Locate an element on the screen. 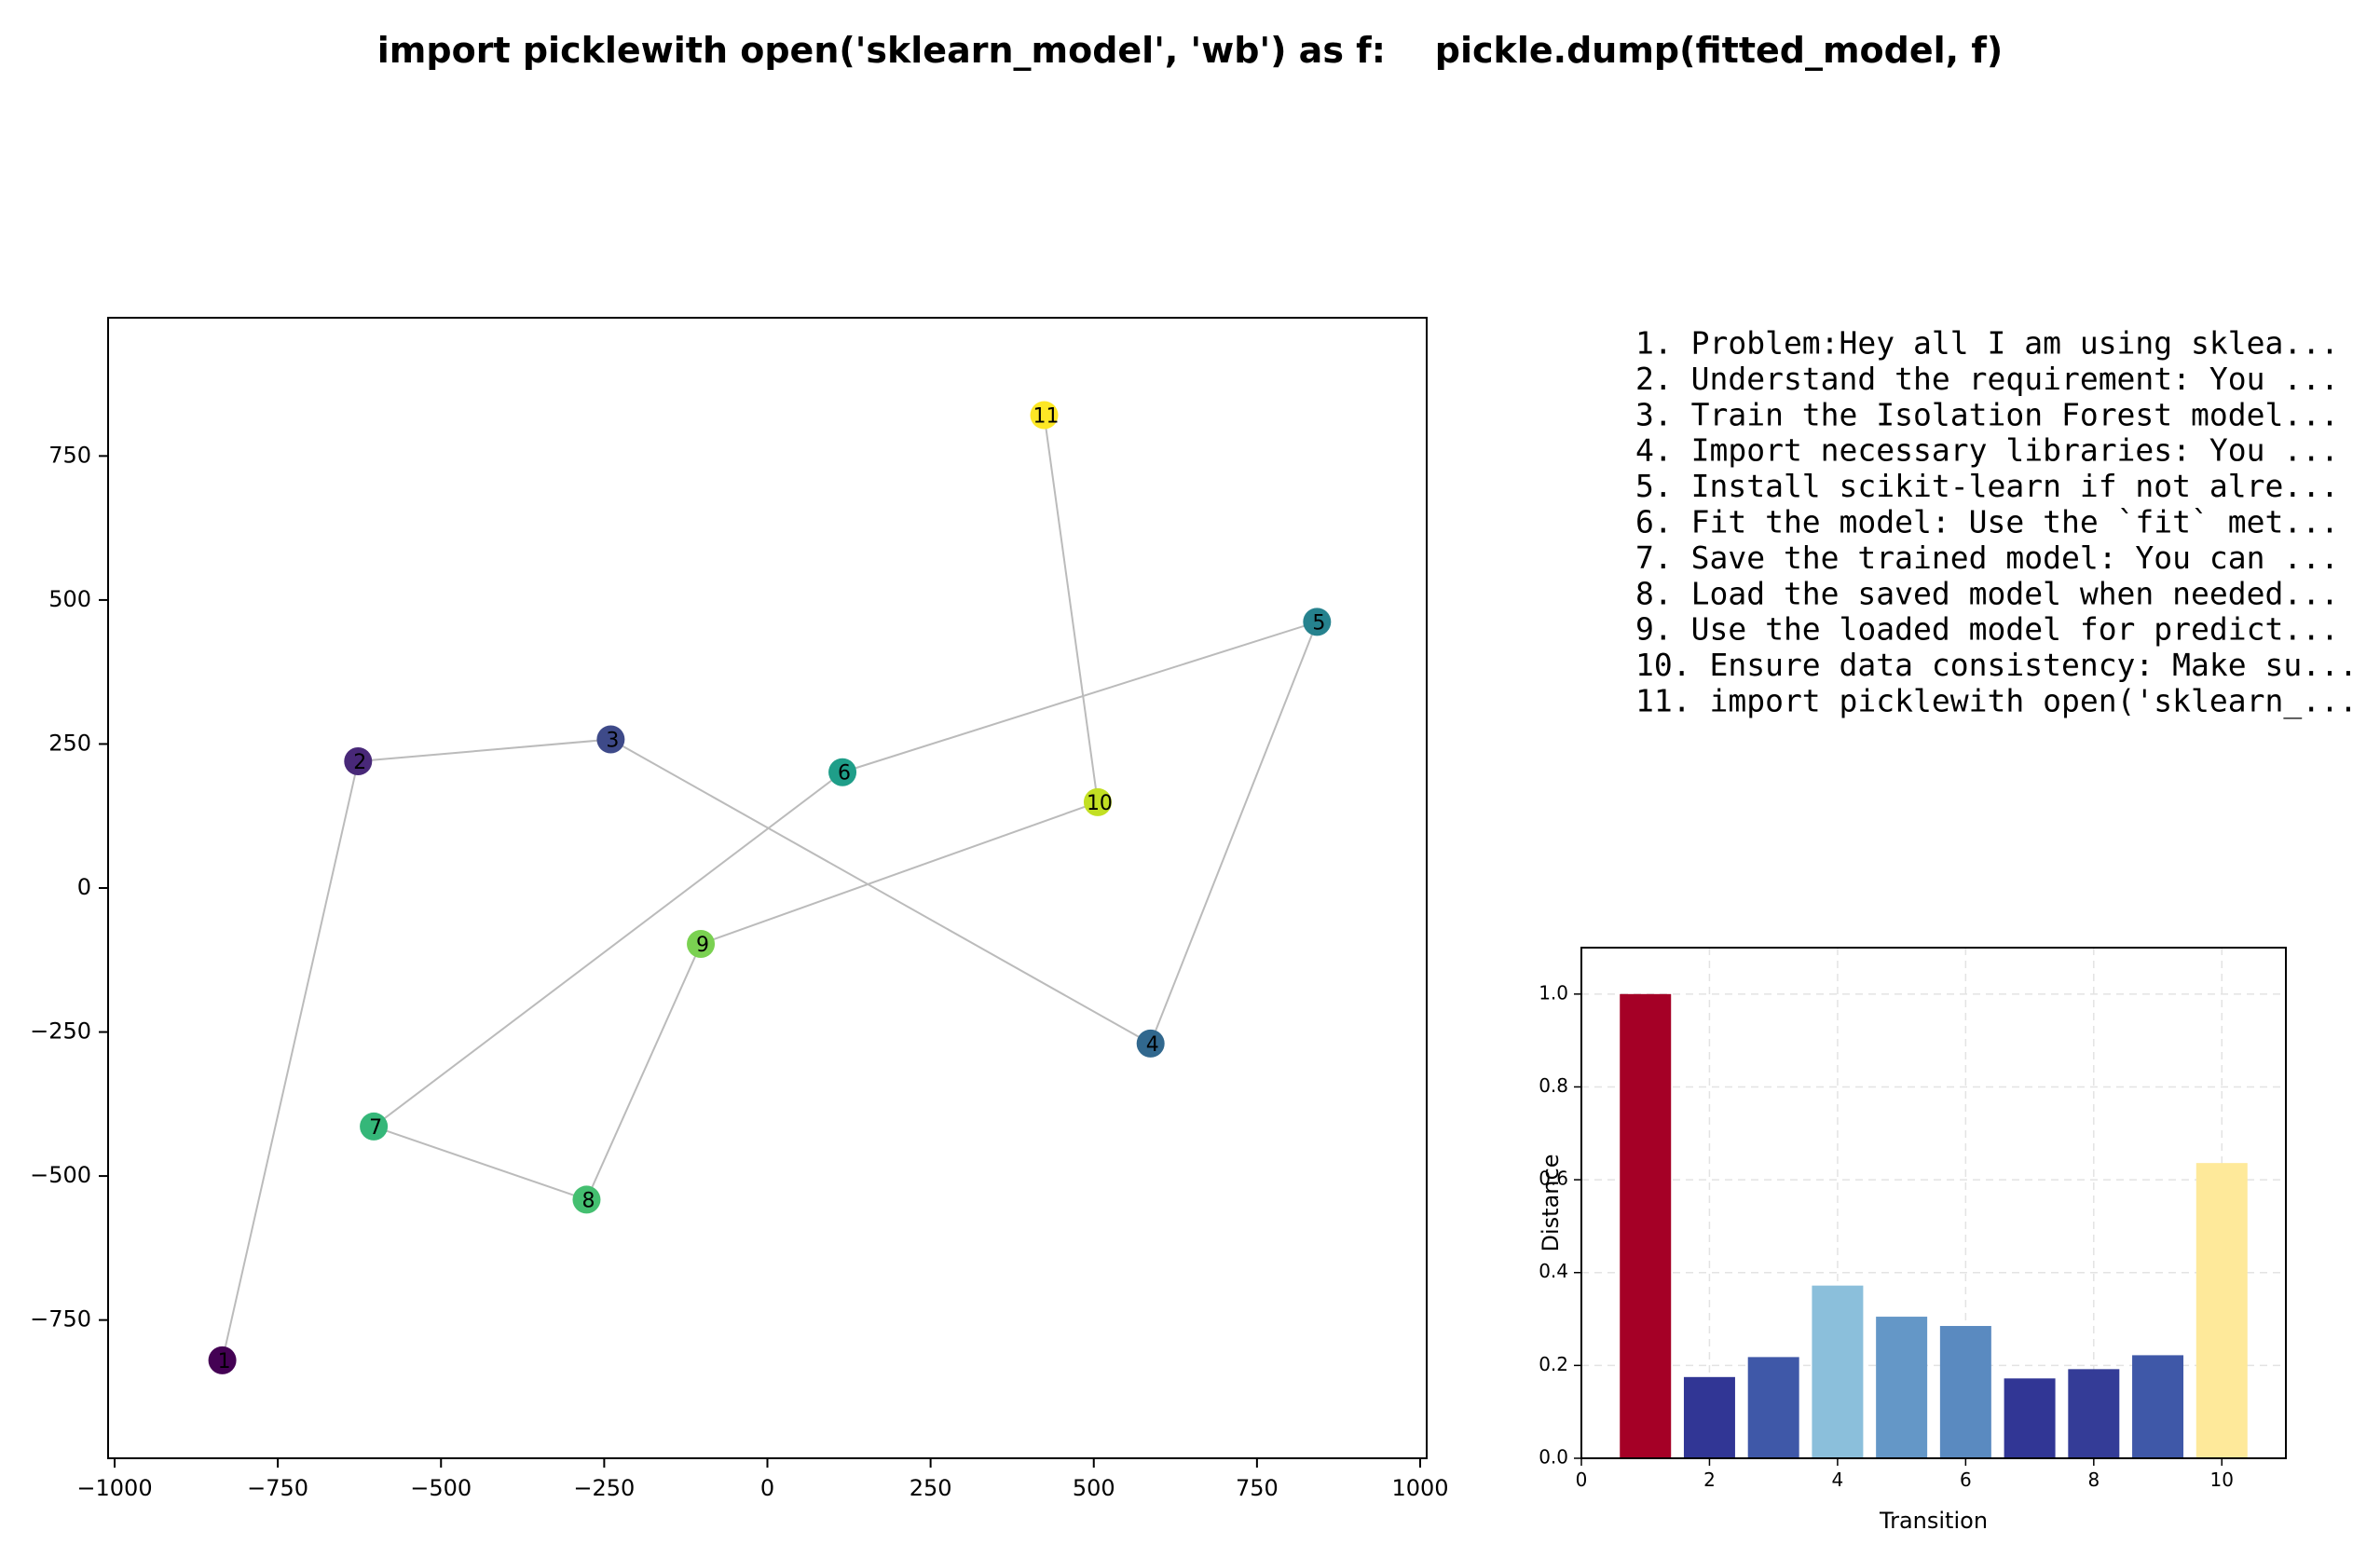  y-tick-label: −500 is located at coordinates (60, 1175).